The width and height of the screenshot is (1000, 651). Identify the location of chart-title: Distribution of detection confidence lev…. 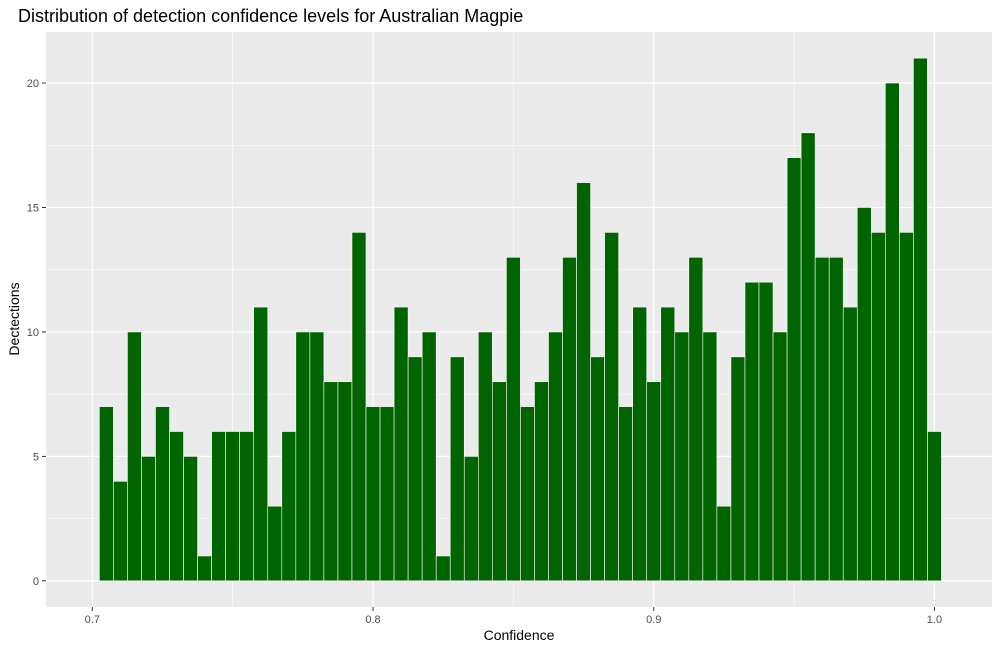
(270, 16).